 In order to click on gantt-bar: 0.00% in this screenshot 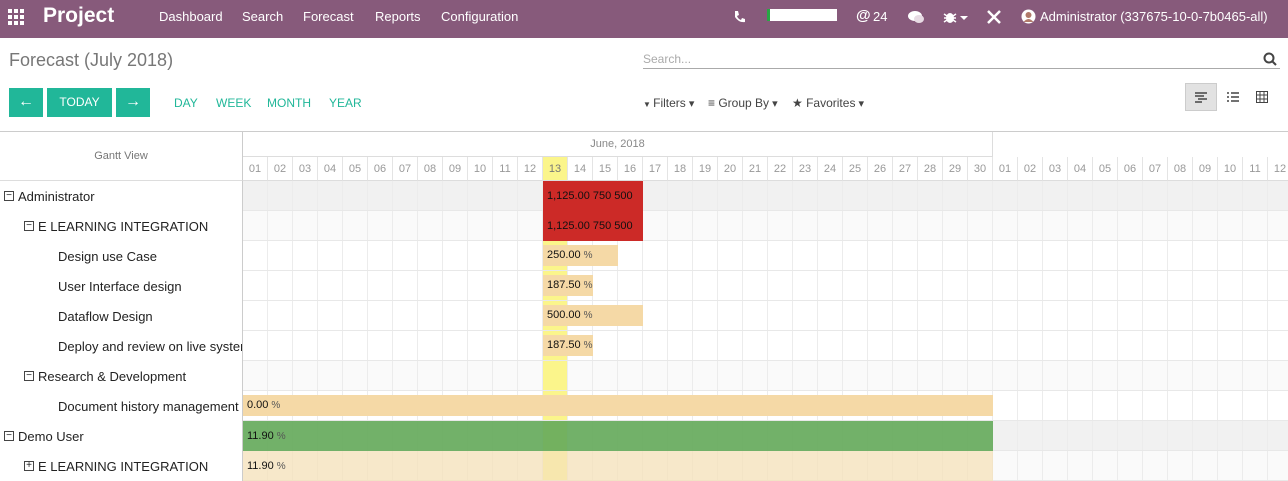, I will do `click(618, 405)`.